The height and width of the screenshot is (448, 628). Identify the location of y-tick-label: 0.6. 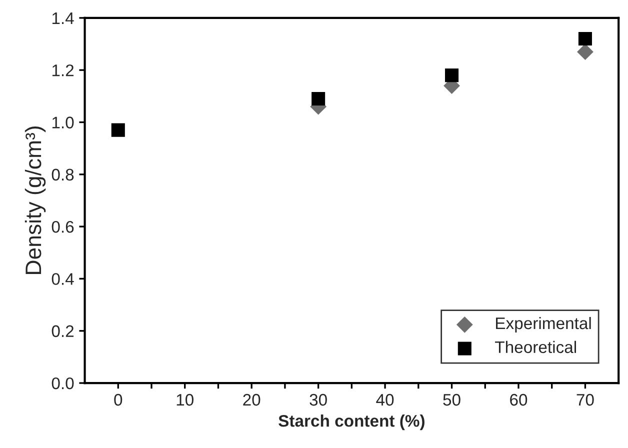
(63, 226).